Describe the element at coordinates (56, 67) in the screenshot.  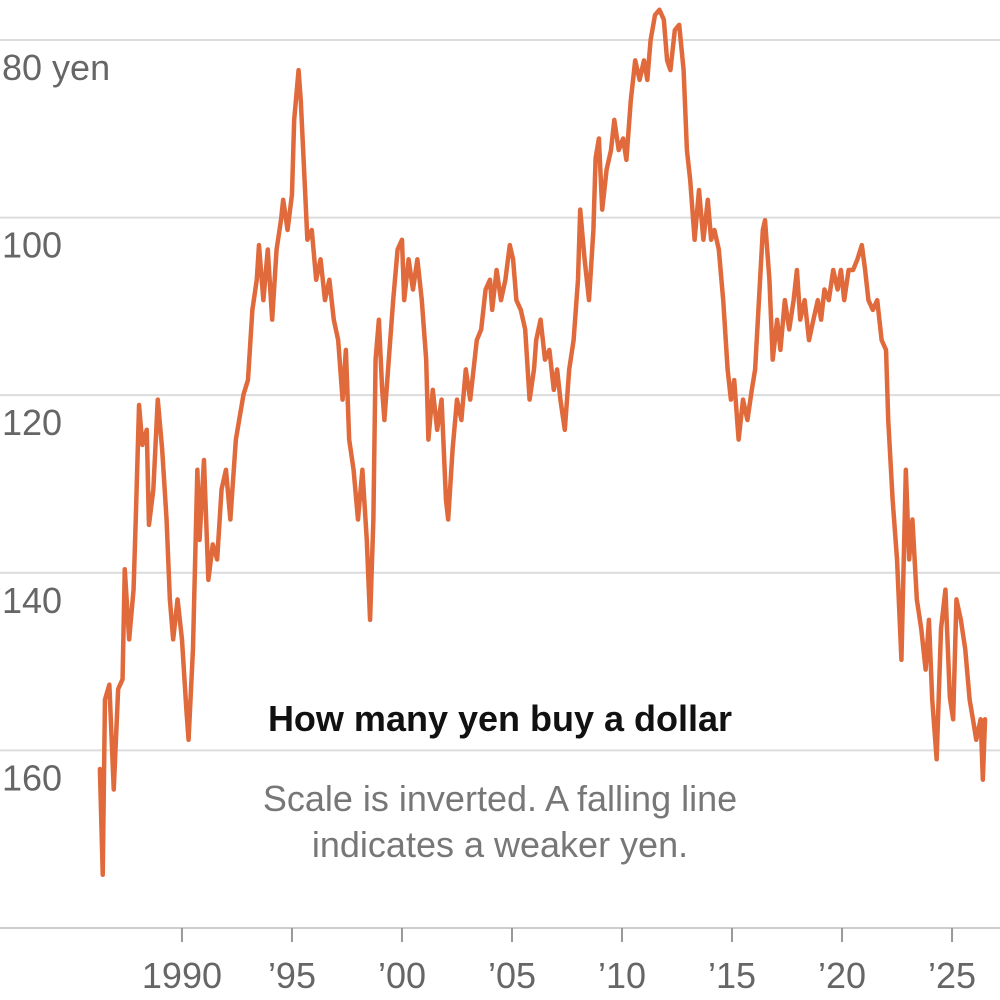
I see `y-tick-label: 80 yen` at that location.